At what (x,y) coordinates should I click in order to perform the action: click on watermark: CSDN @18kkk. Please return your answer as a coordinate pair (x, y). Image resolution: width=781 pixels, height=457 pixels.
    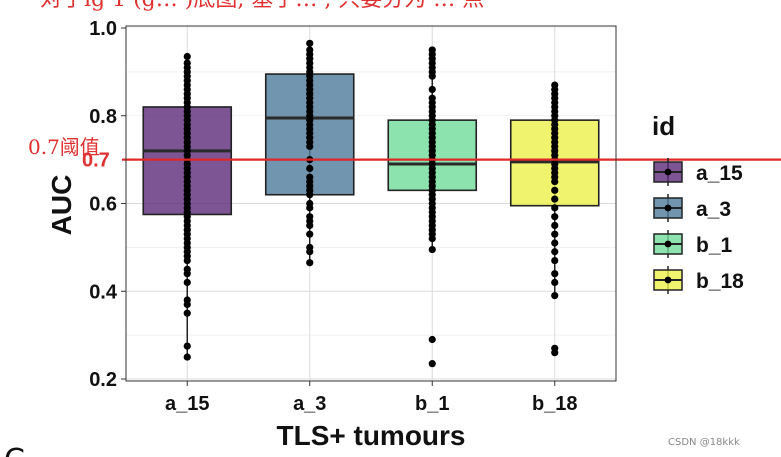
    Looking at the image, I should click on (704, 442).